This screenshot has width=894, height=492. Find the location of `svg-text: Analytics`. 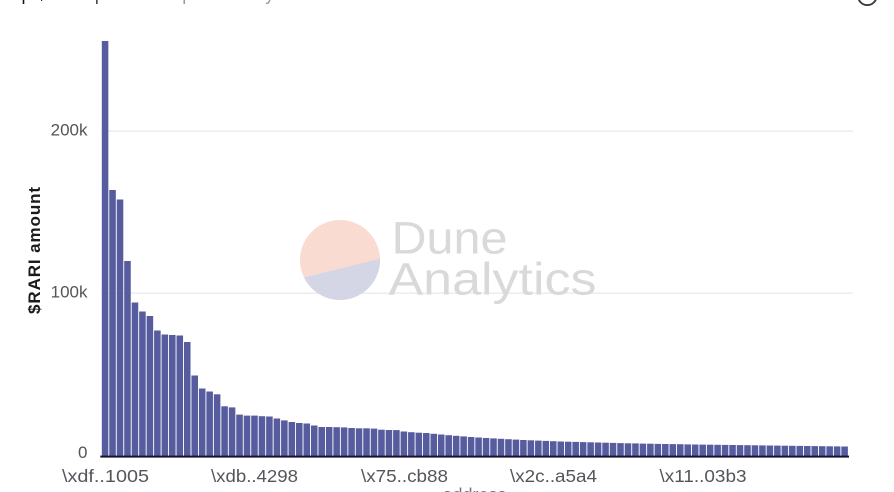

svg-text: Analytics is located at coordinates (493, 279).